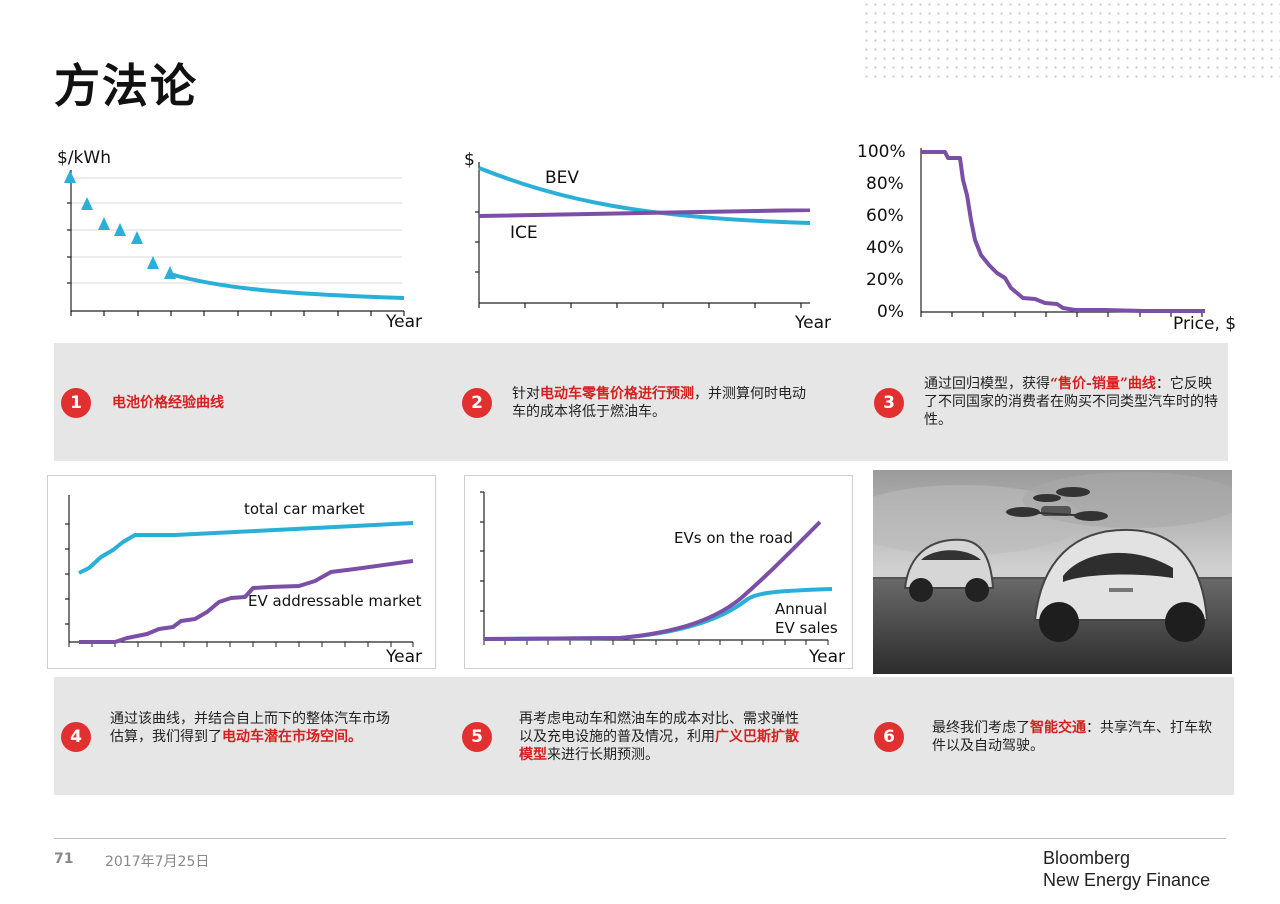 The height and width of the screenshot is (904, 1280). I want to click on footer-date: 2017年7月25日, so click(157, 862).